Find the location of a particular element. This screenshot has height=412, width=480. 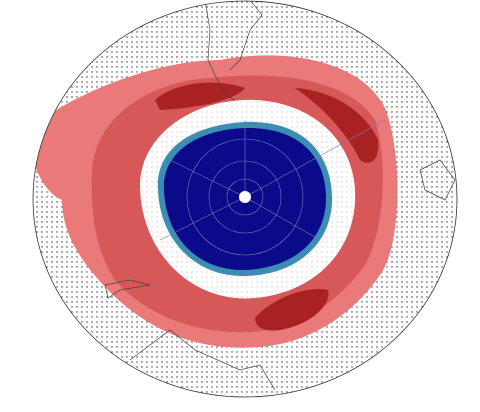

pole-marker is located at coordinates (245, 197).